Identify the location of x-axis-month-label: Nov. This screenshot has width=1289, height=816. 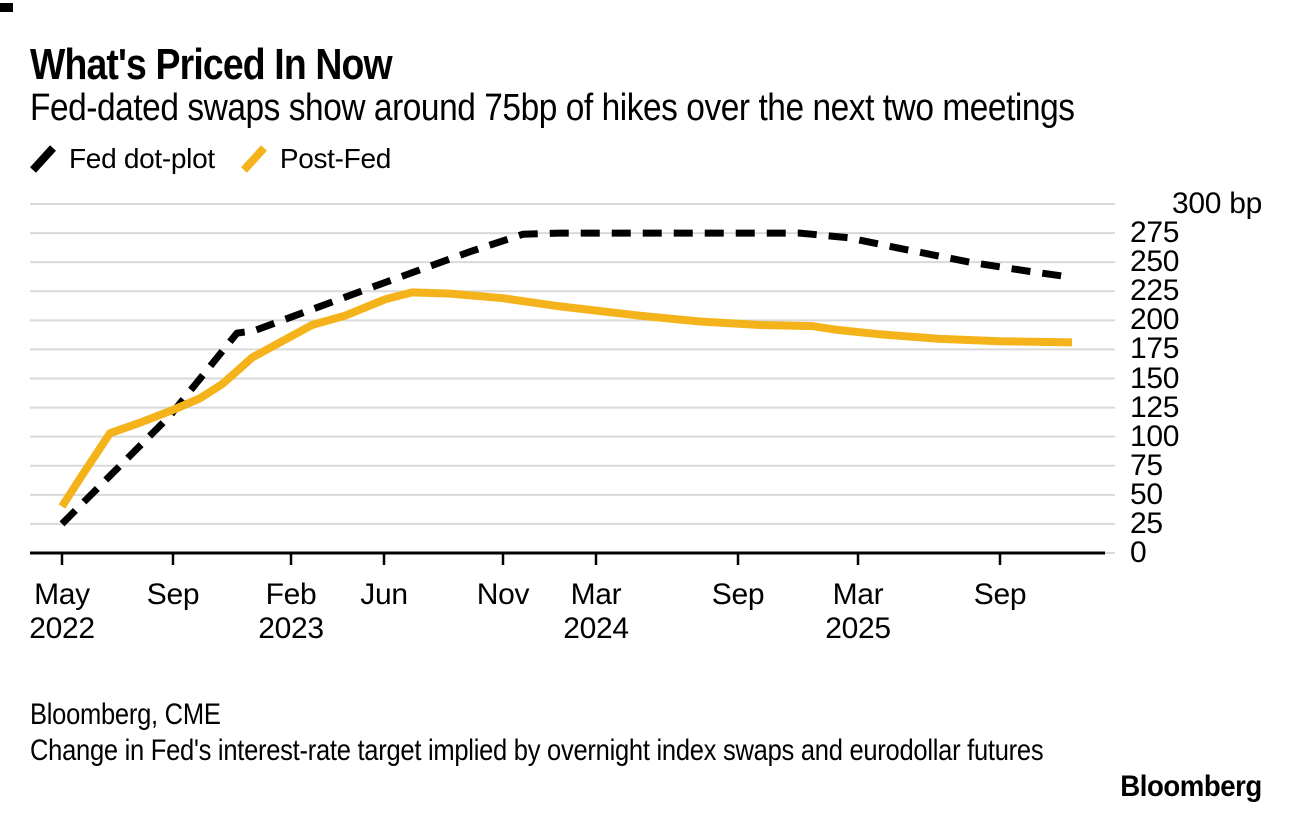
(503, 594).